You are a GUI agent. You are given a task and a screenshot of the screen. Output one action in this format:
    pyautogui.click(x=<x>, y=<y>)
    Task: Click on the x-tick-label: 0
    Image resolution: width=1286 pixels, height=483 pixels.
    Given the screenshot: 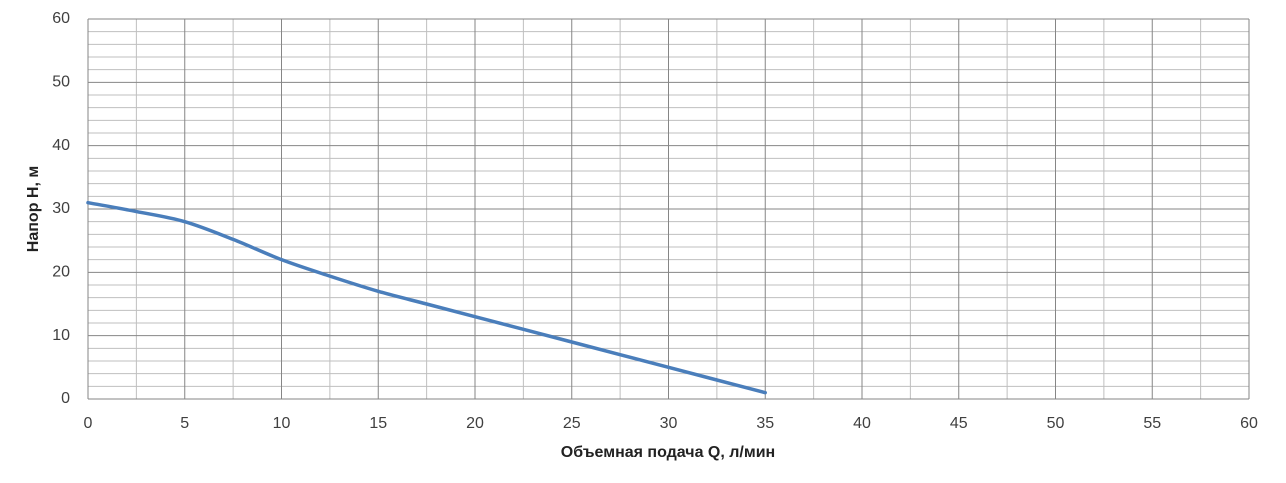 What is the action you would take?
    pyautogui.click(x=88, y=423)
    